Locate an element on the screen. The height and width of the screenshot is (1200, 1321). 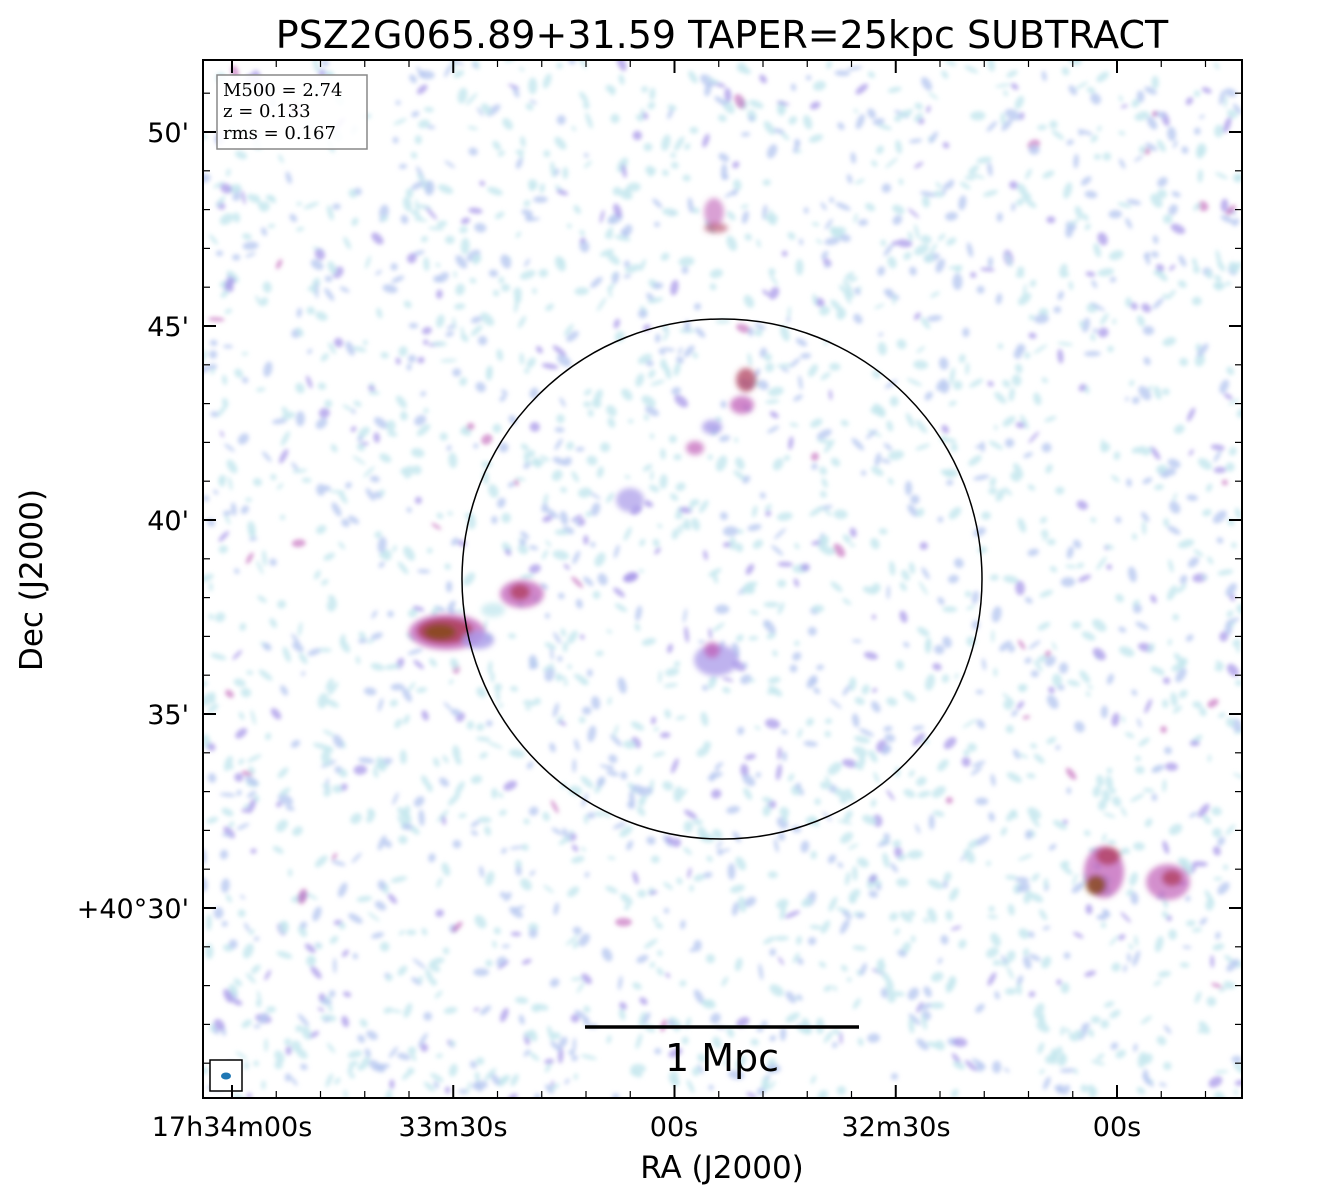
x-tick-labels: 17h34m00s 33m30s 00s 32m30s 00s is located at coordinates (647, 1127).